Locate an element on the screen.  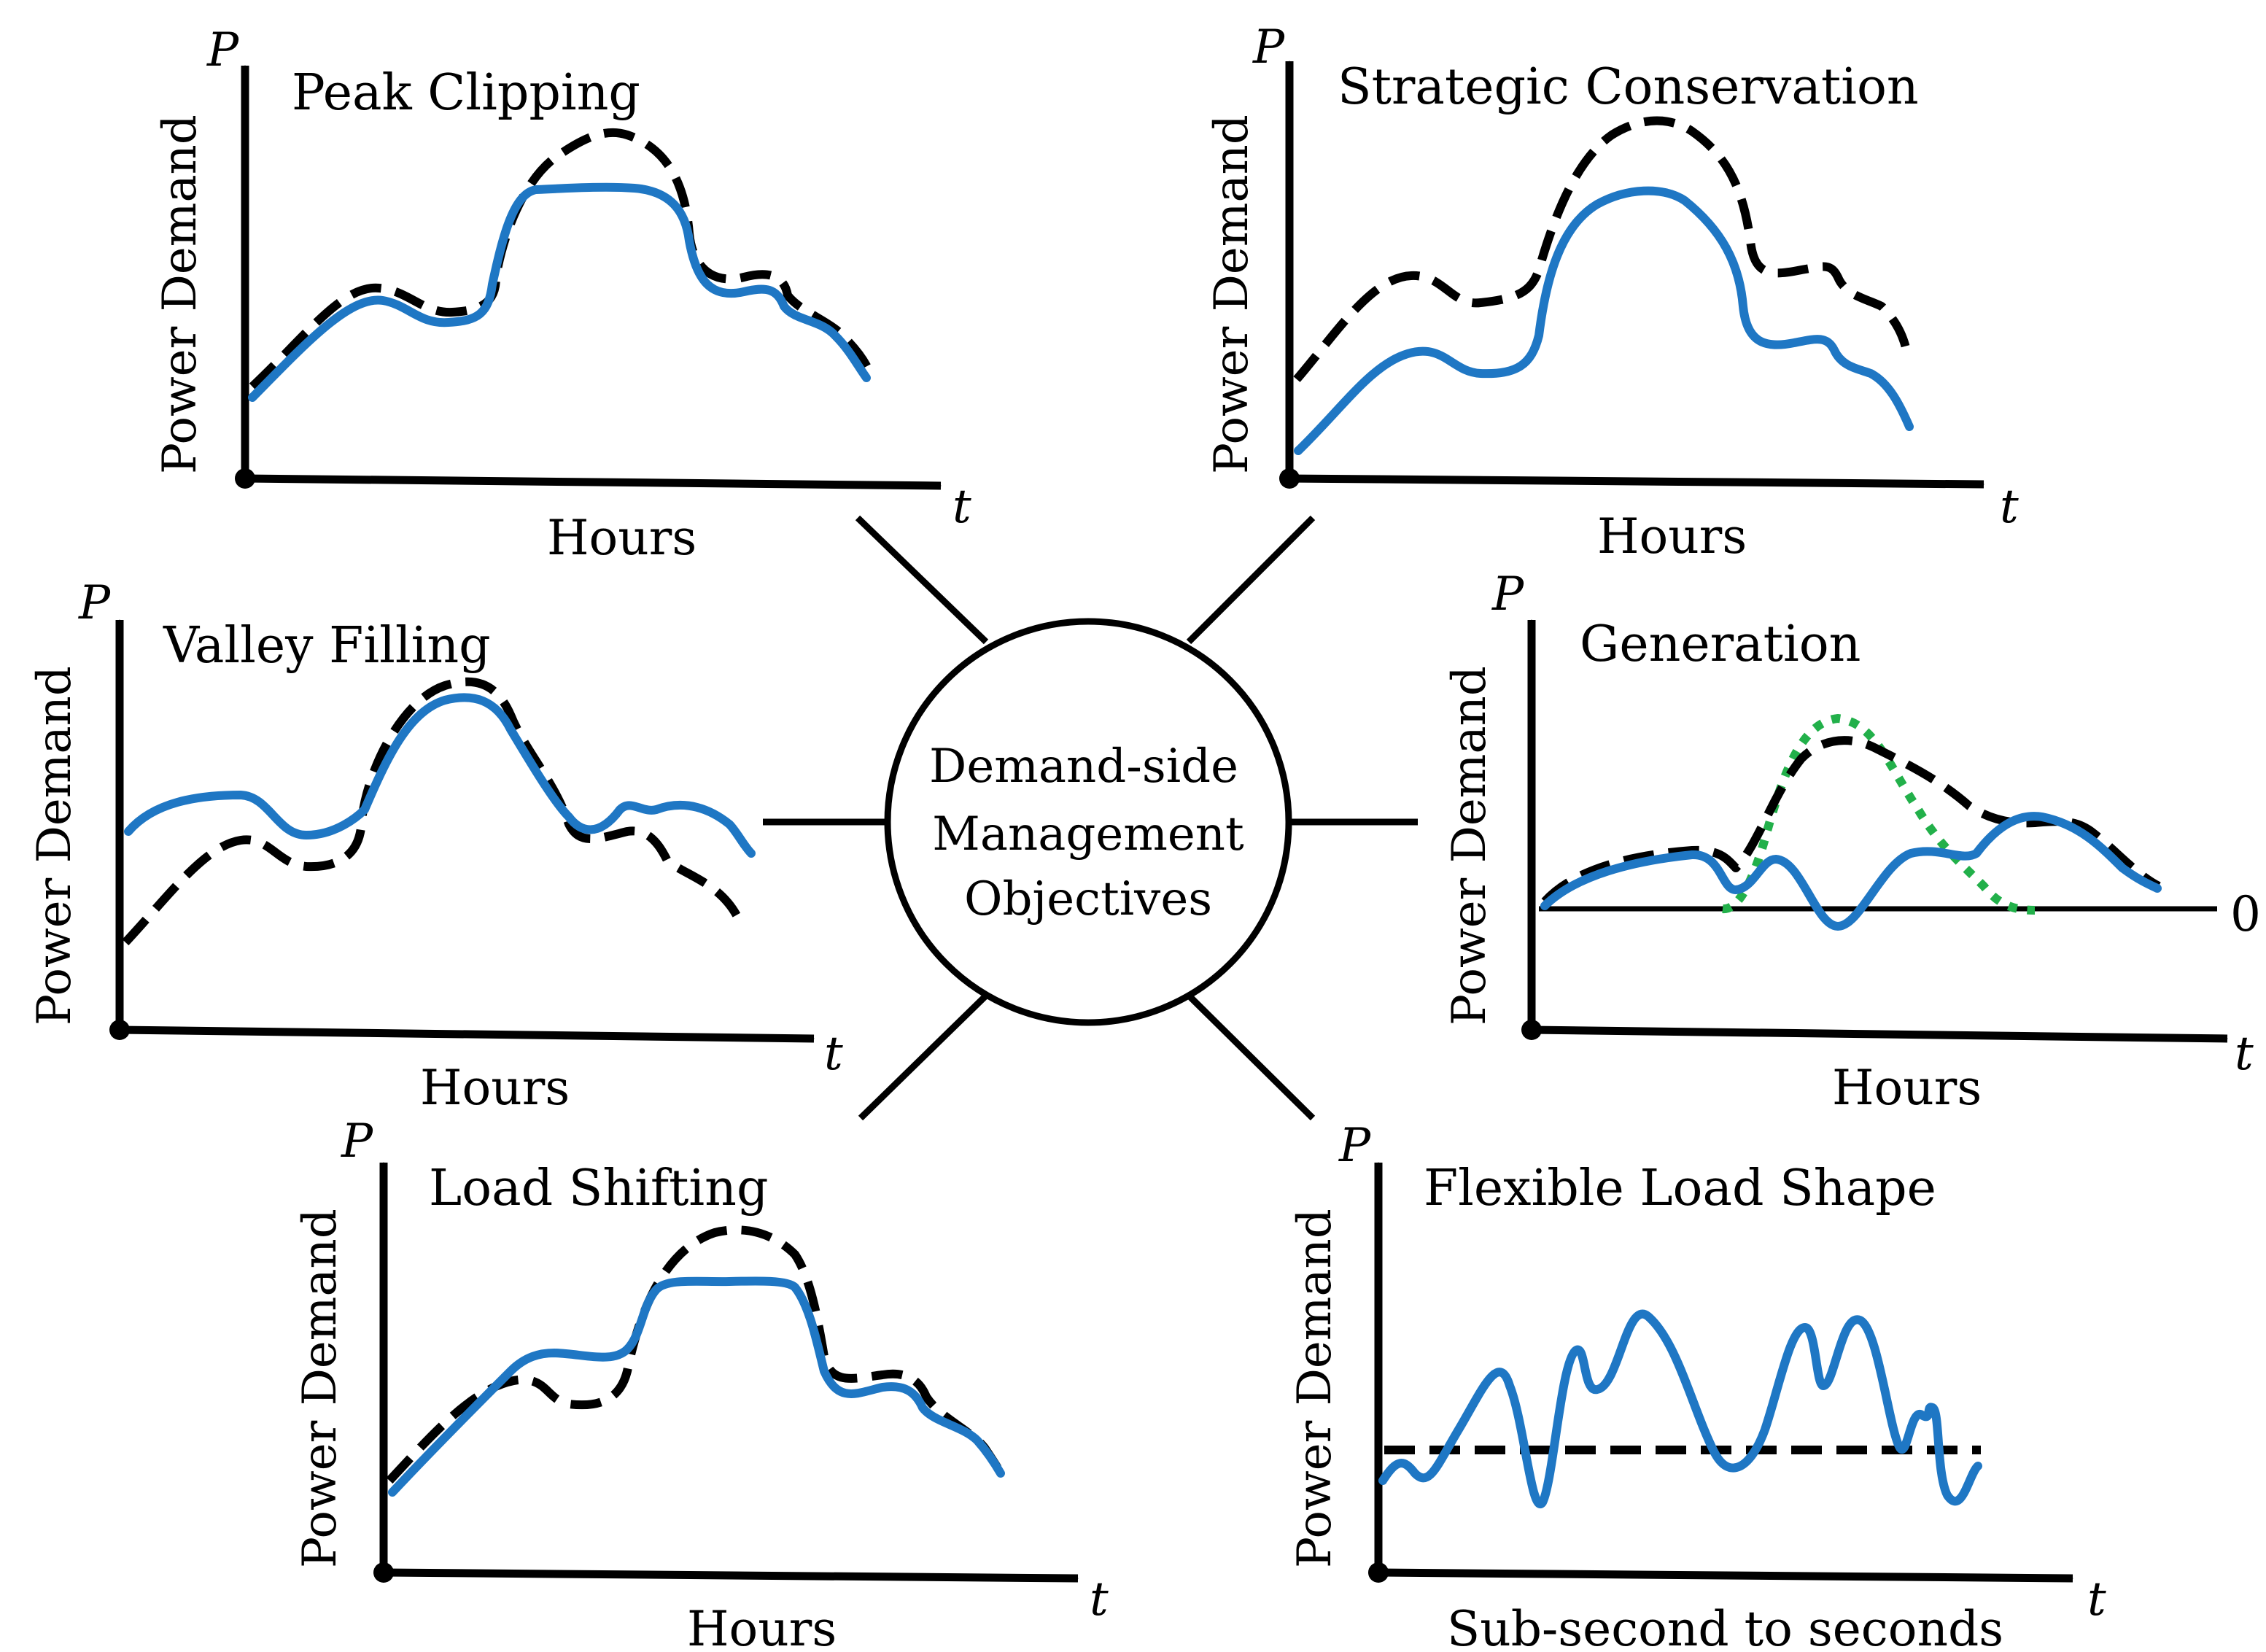
spoke-flexible-load-shape is located at coordinates (1251, 1057).